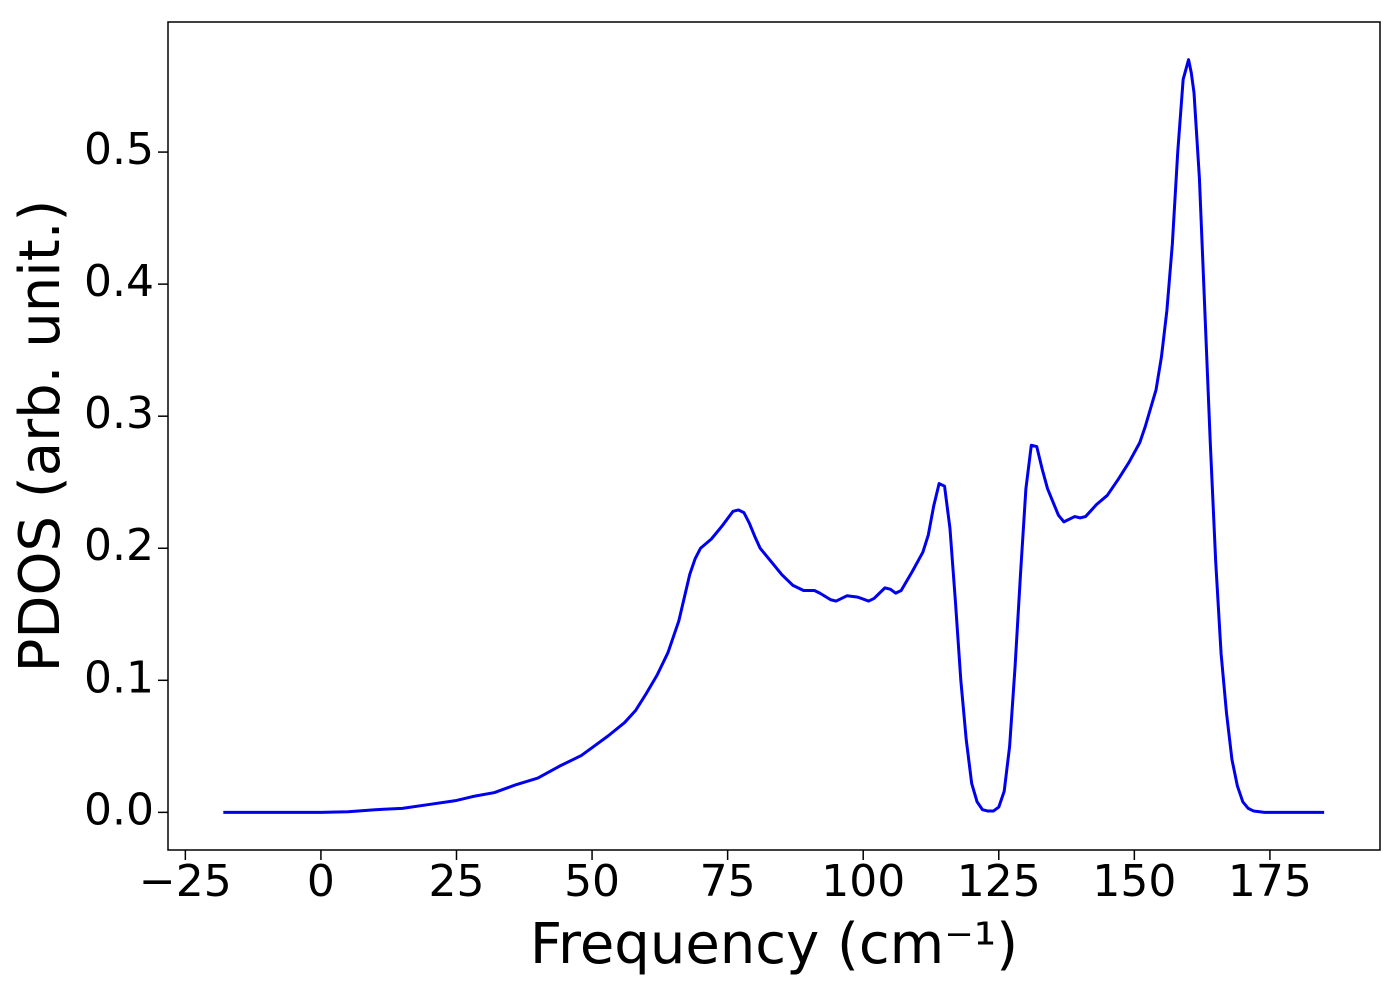 Image resolution: width=1400 pixels, height=1000 pixels. Describe the element at coordinates (40, 436) in the screenshot. I see `y-axis-label: PDOS (arb. unit.)` at that location.